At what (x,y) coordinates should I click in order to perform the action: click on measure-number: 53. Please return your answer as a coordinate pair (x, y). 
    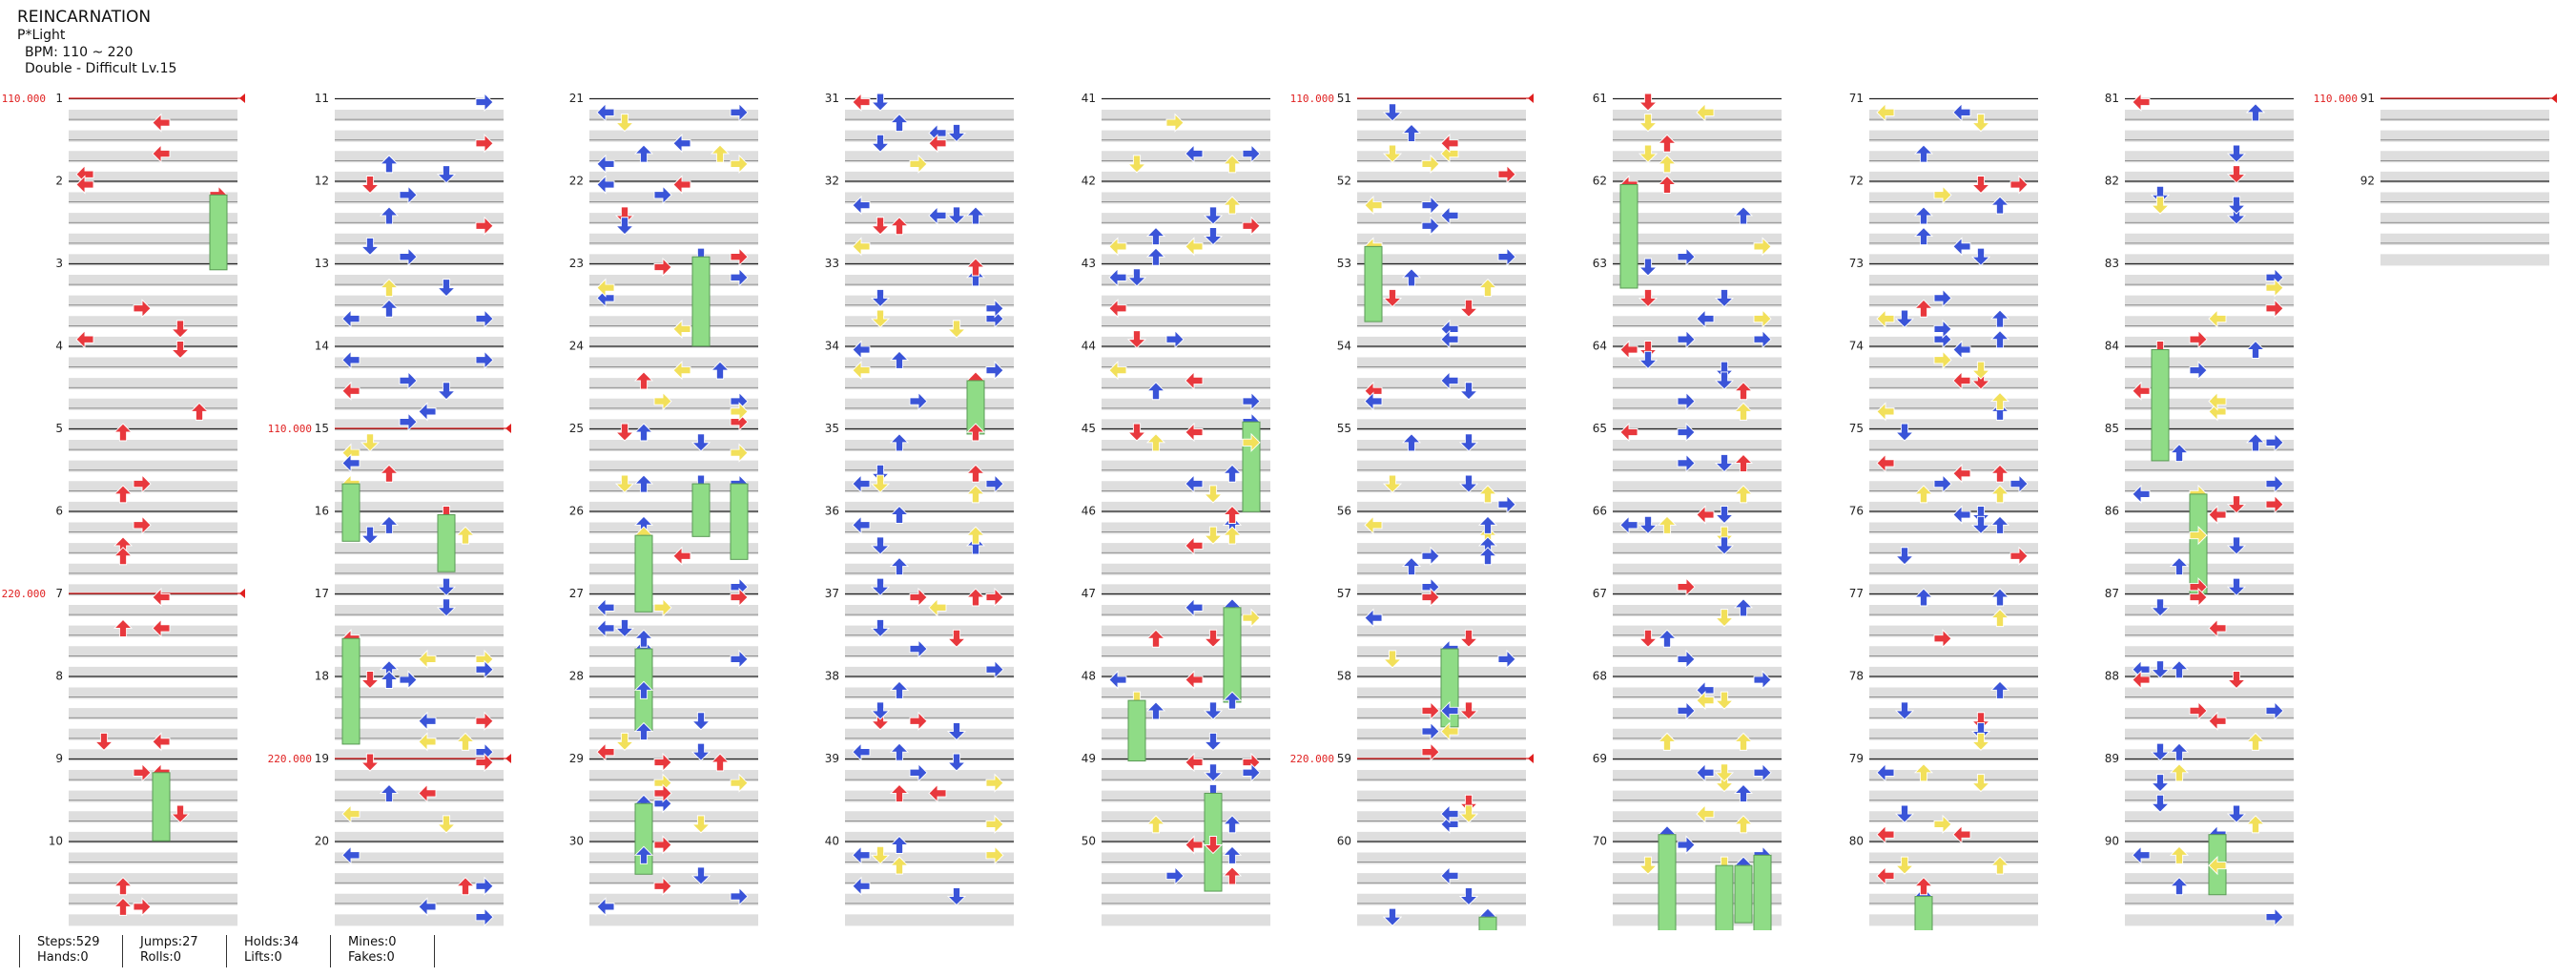
    Looking at the image, I should click on (1344, 263).